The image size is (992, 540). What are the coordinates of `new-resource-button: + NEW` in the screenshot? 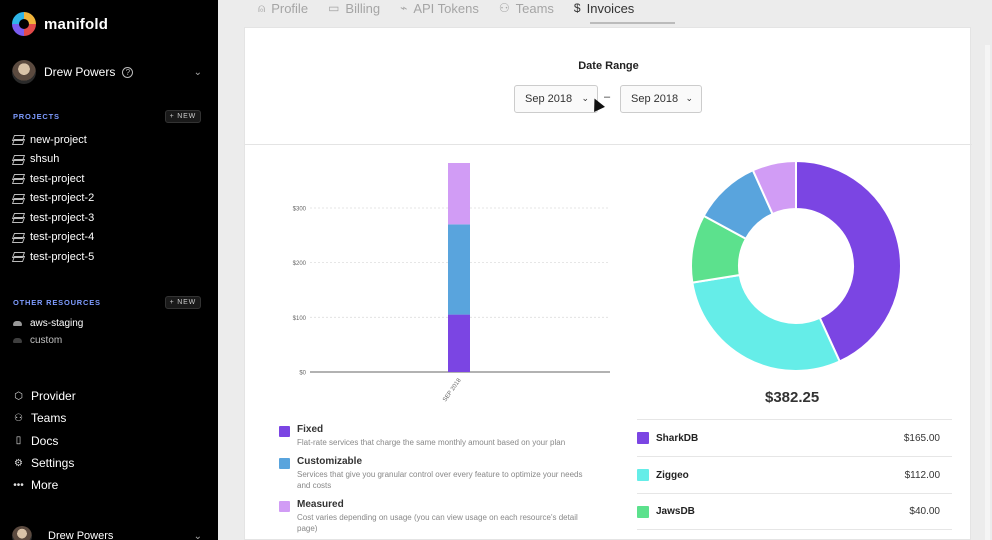 It's located at (182, 302).